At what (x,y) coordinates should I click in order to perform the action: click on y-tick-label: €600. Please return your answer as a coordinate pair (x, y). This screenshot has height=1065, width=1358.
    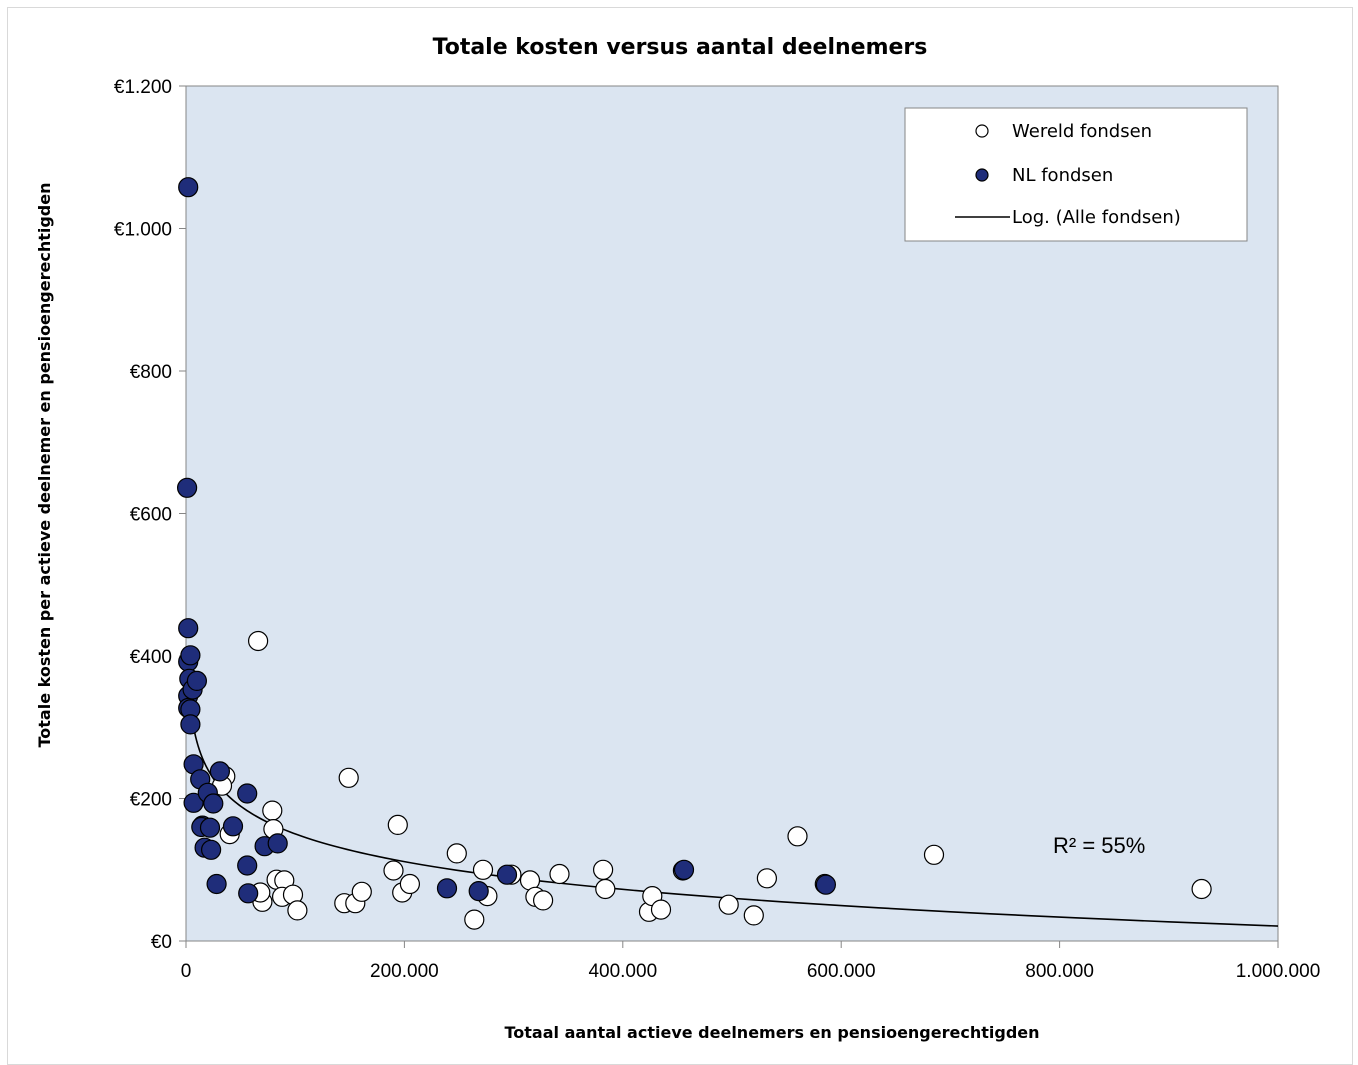
    Looking at the image, I should click on (151, 515).